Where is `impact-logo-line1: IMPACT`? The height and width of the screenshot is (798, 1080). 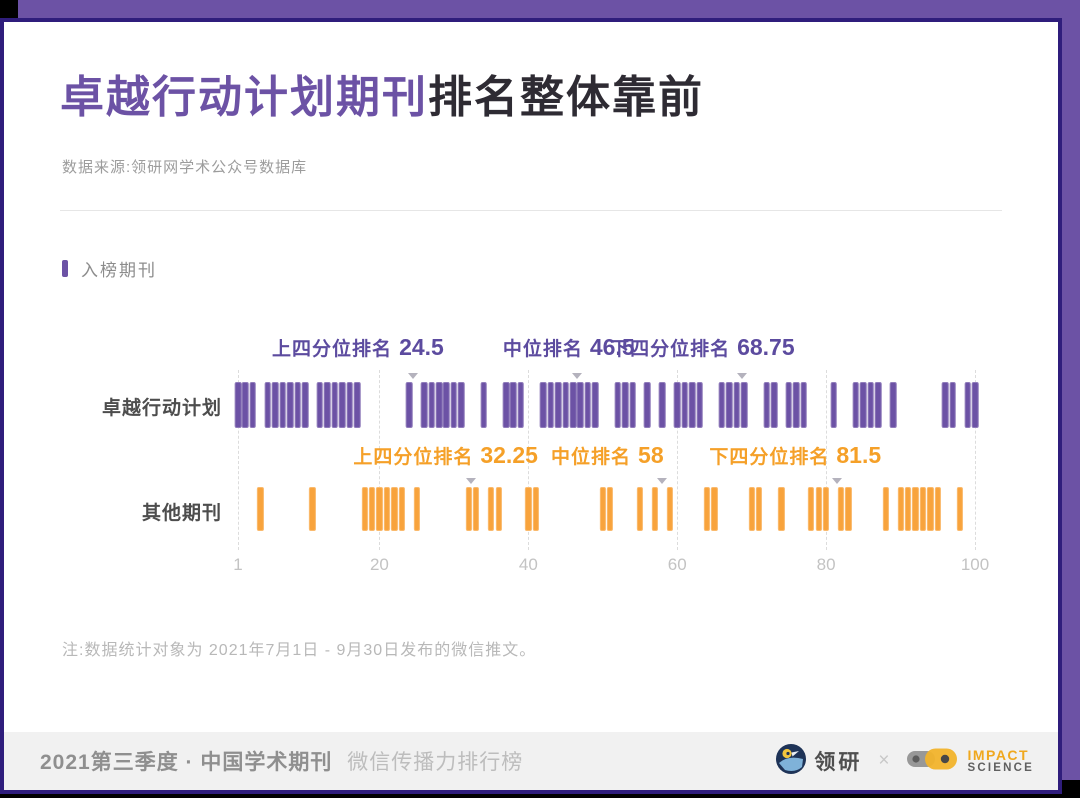
impact-logo-line1: IMPACT is located at coordinates (998, 754).